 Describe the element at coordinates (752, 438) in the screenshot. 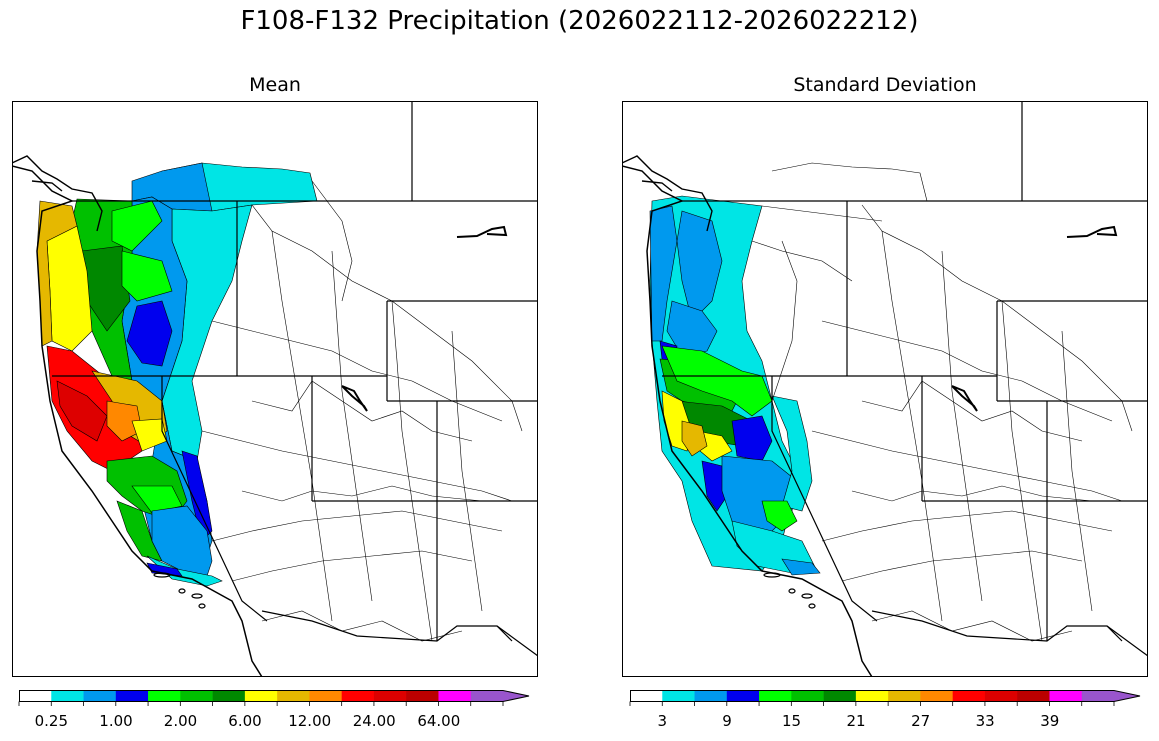

I see `std-region-navy-central` at that location.